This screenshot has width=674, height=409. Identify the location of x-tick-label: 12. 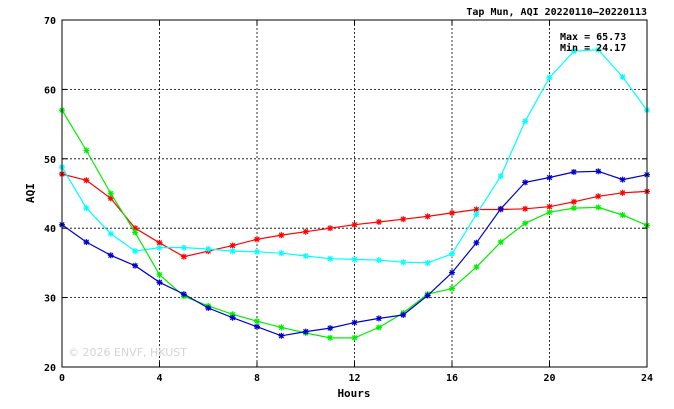
(354, 378).